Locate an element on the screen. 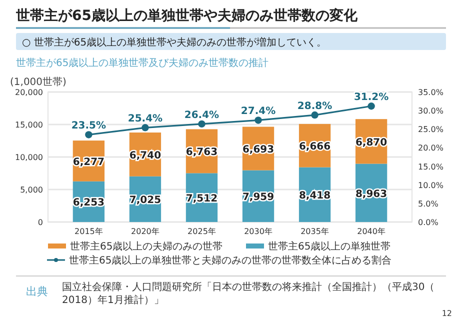 This screenshot has width=462, height=320. y-tick-label: 20,000 is located at coordinates (29, 92).